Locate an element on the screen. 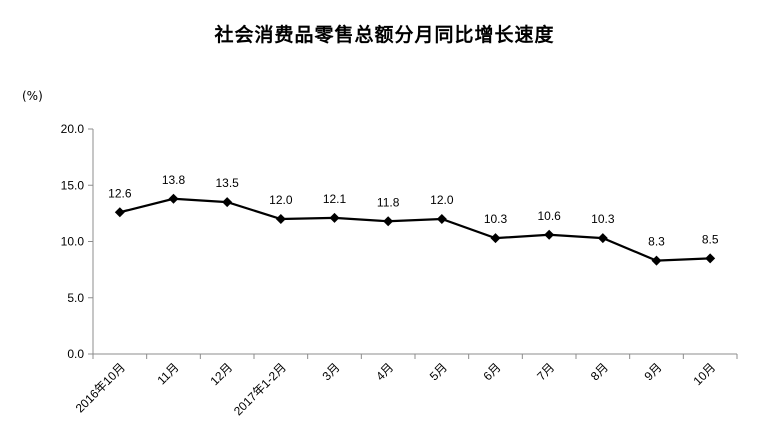 This screenshot has width=769, height=436. x-tick-label: 2016年10月 is located at coordinates (100, 387).